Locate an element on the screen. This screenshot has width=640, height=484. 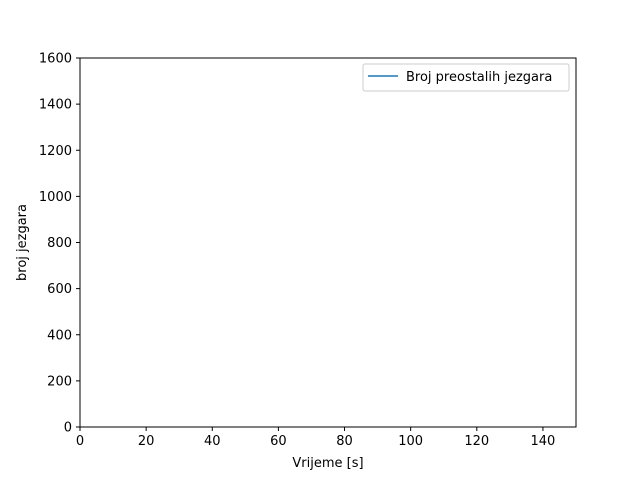
x-tick-label: 0 is located at coordinates (80, 441).